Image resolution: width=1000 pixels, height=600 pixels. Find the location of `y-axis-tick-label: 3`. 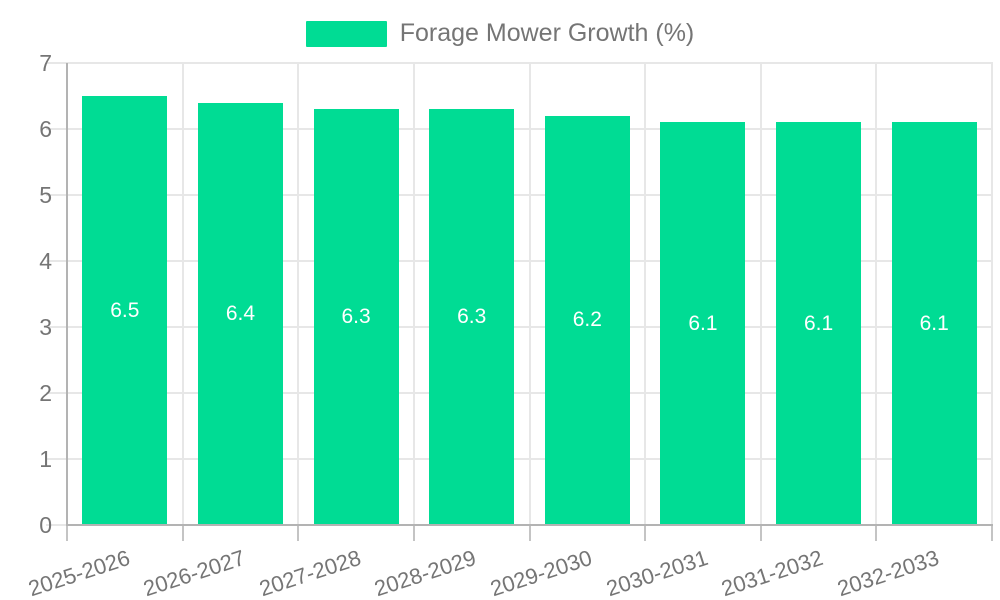

y-axis-tick-label: 3 is located at coordinates (45, 327).